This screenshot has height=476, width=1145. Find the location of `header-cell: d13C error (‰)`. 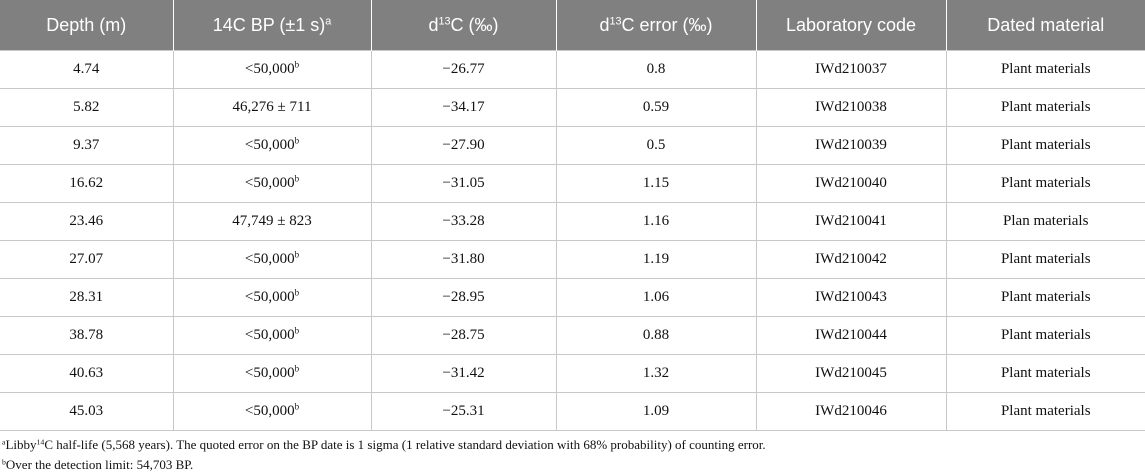

header-cell: d13C error (‰) is located at coordinates (655, 25).